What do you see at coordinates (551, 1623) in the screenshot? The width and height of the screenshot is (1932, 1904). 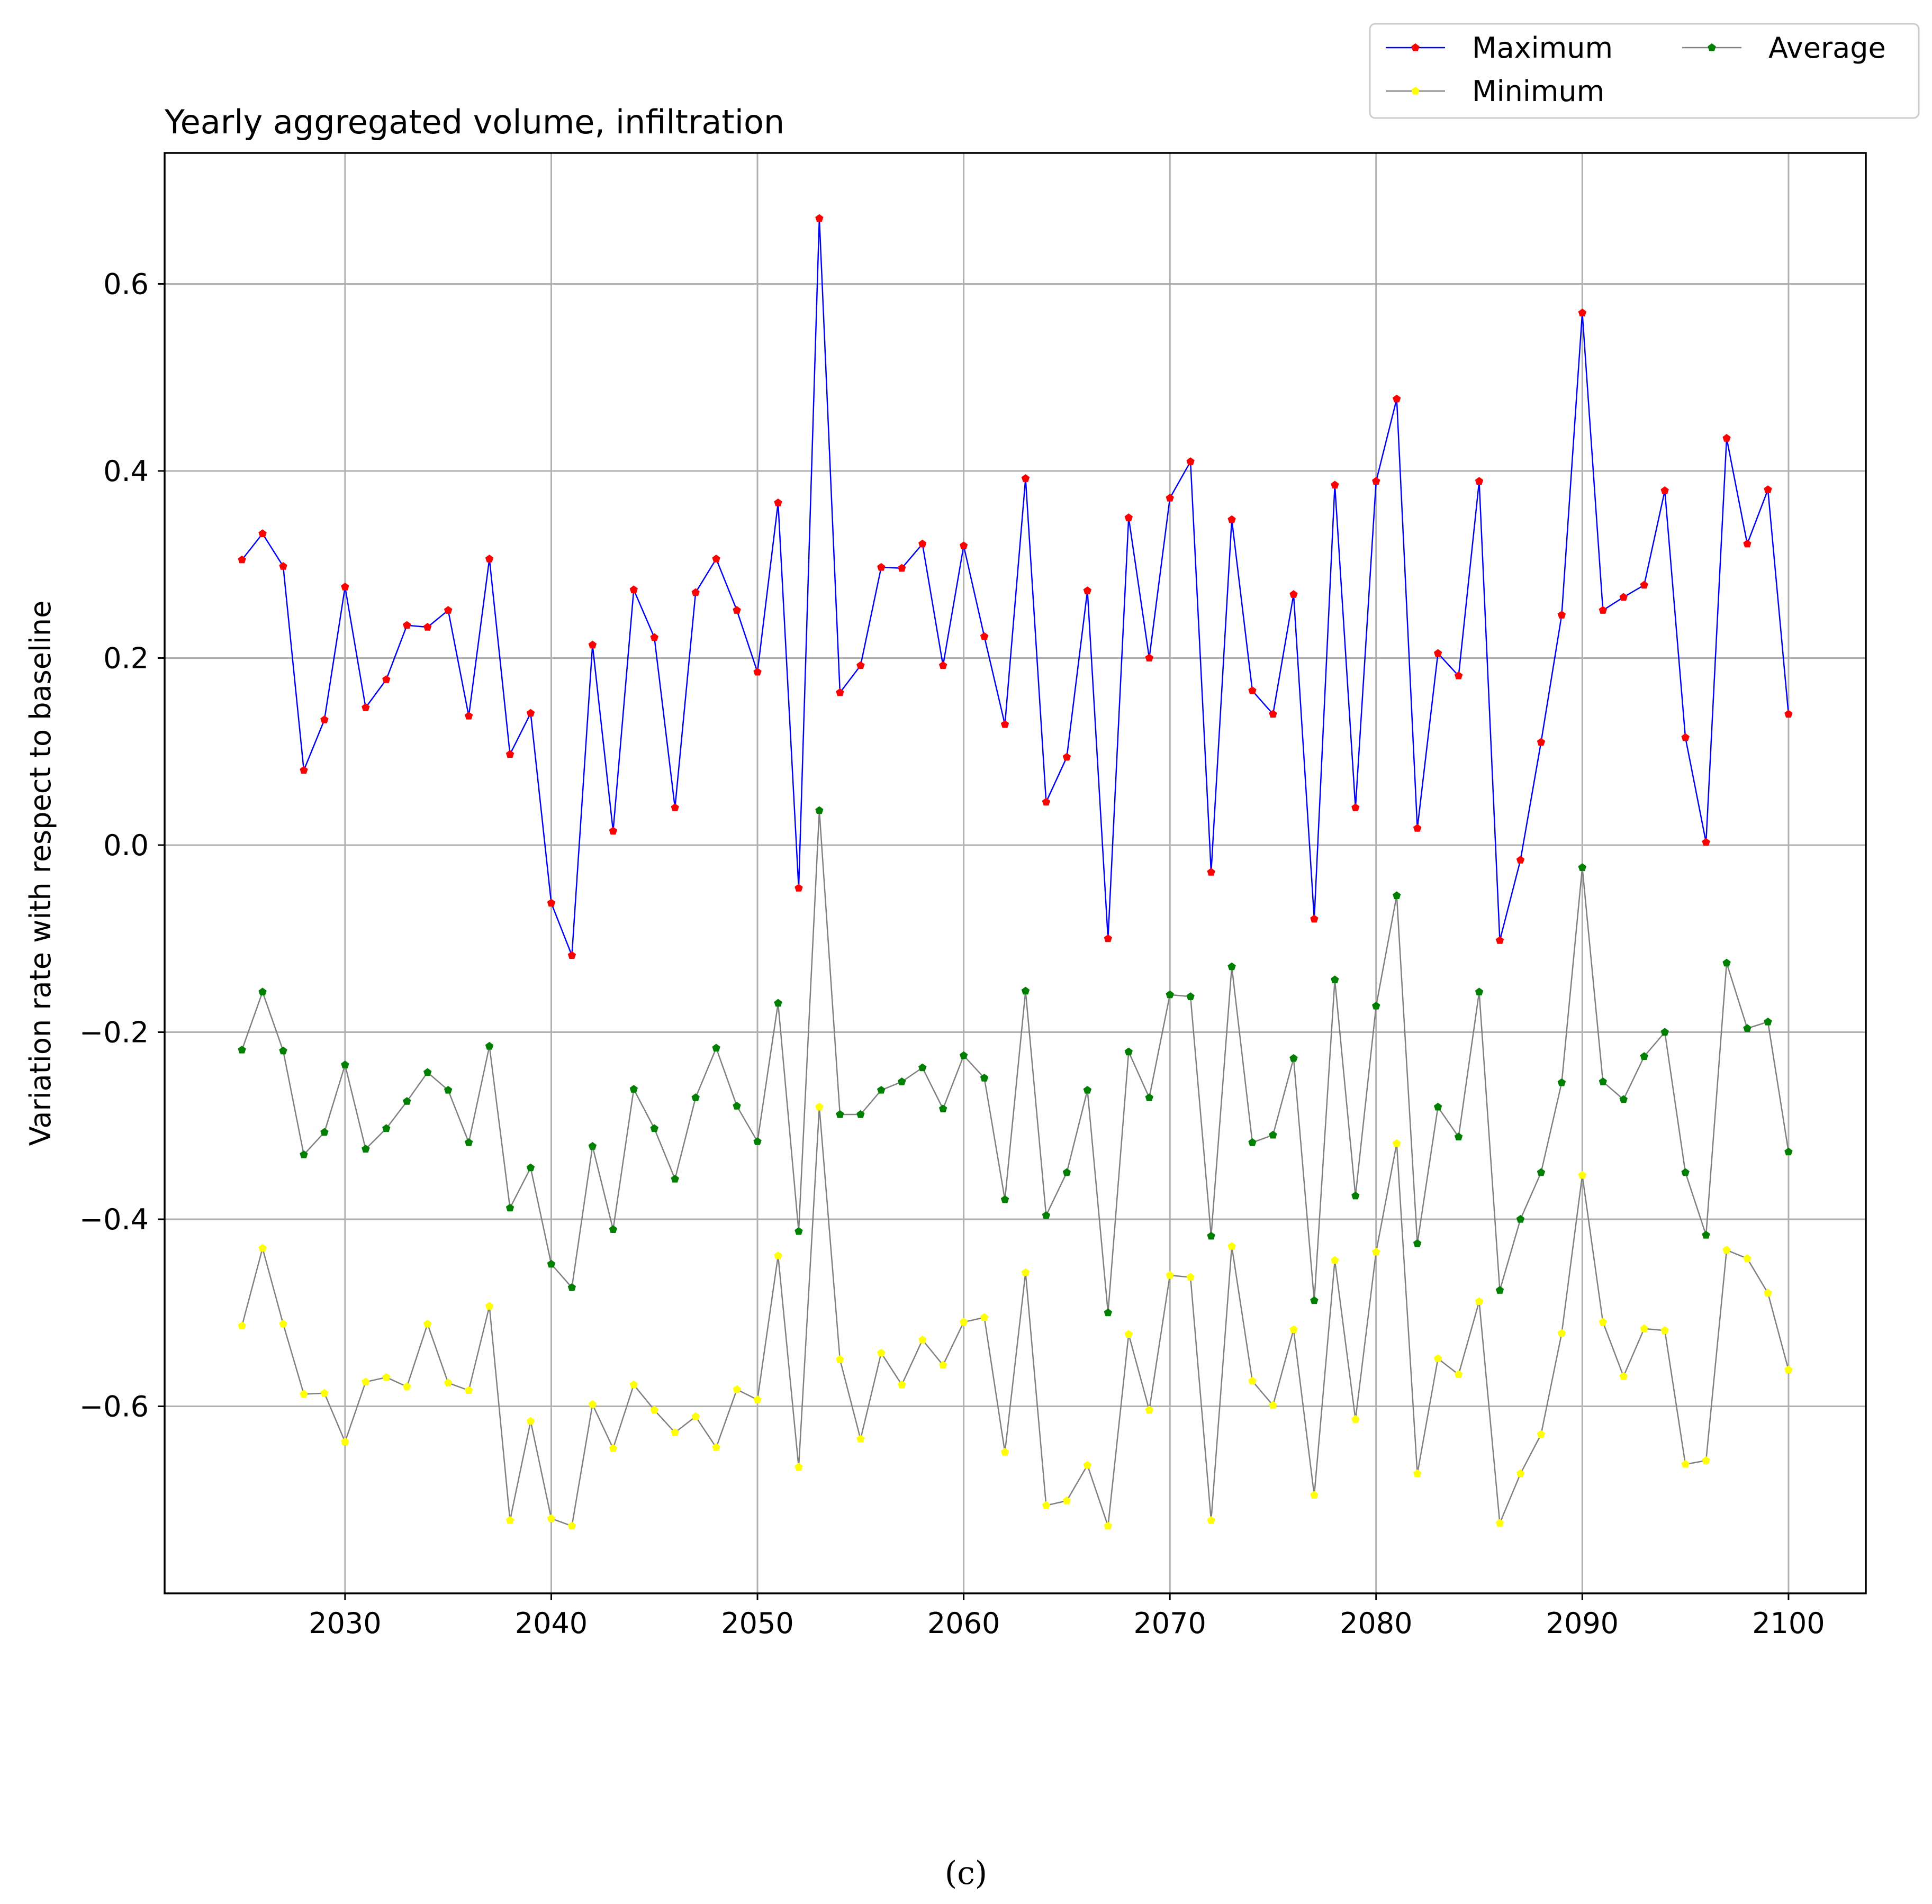 I see `x-tick-label: 2040` at bounding box center [551, 1623].